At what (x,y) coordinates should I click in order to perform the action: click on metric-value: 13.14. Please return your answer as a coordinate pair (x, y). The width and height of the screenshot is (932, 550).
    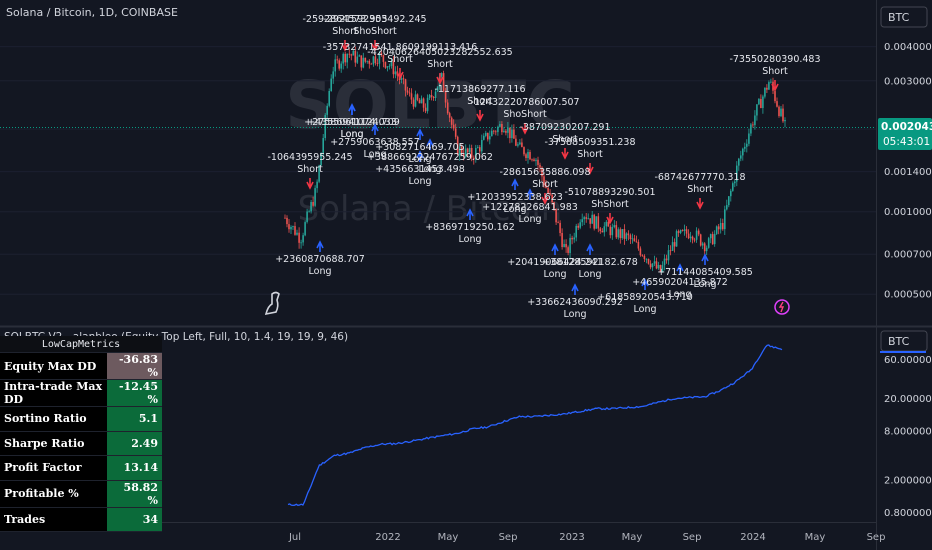
    Looking at the image, I should click on (134, 468).